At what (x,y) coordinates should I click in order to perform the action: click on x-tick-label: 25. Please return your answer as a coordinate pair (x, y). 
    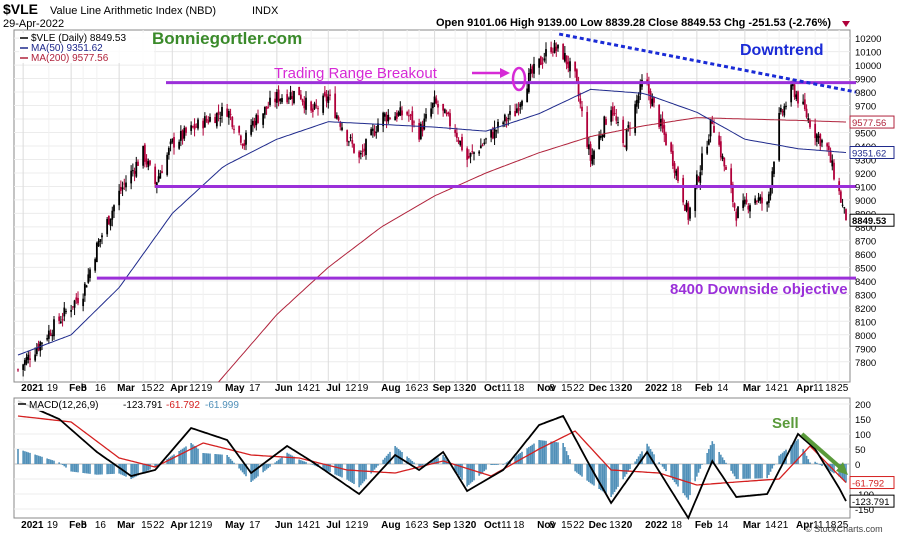
    Looking at the image, I should click on (843, 525).